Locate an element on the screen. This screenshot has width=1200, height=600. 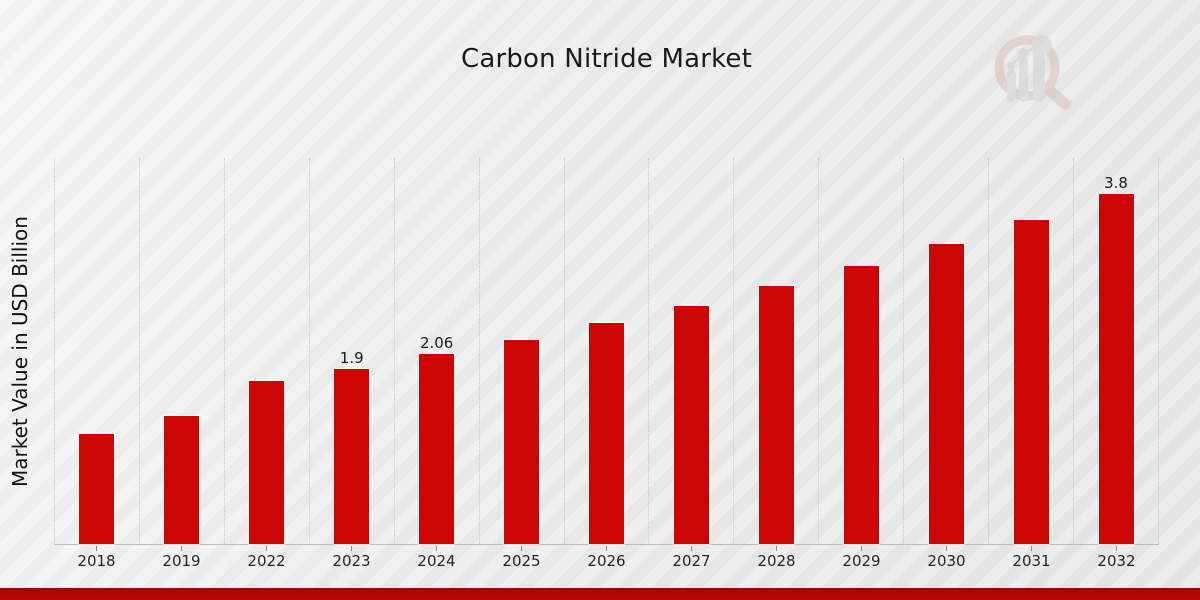
footer-accent-bar is located at coordinates (600, 594).